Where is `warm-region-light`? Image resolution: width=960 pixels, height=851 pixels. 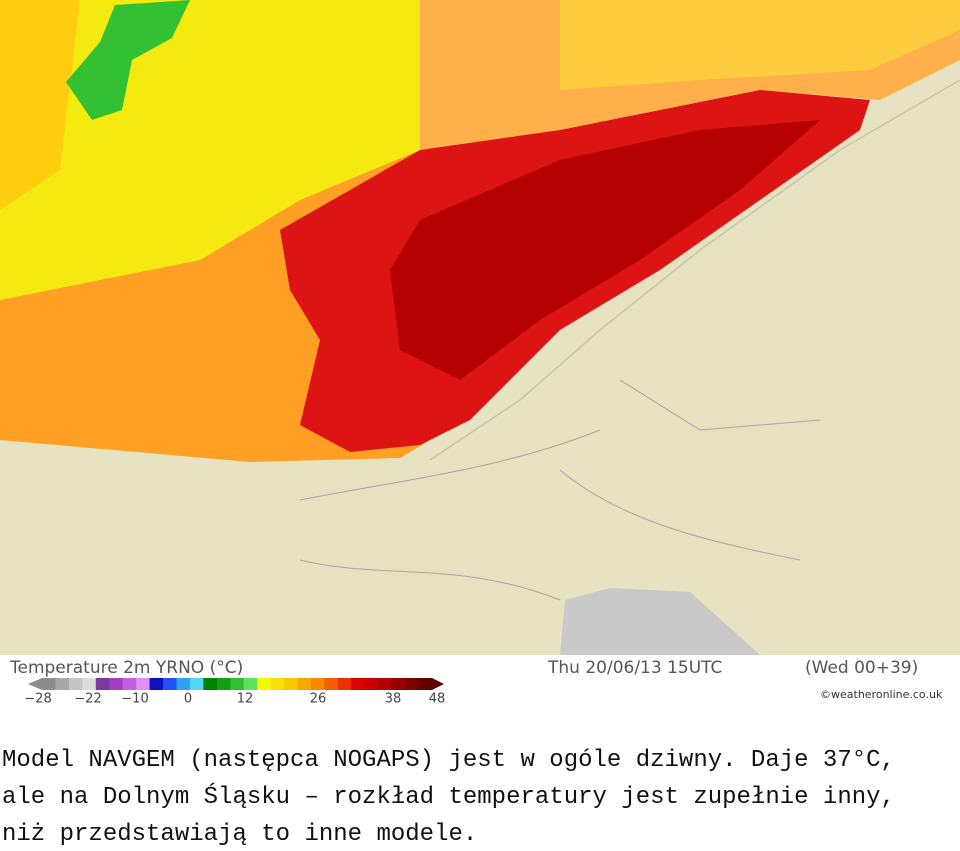 warm-region-light is located at coordinates (760, 45).